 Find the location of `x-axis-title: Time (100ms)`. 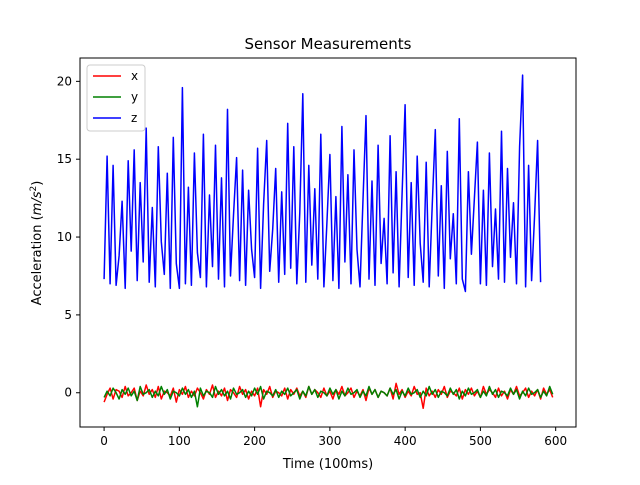

x-axis-title: Time (100ms) is located at coordinates (327, 464).